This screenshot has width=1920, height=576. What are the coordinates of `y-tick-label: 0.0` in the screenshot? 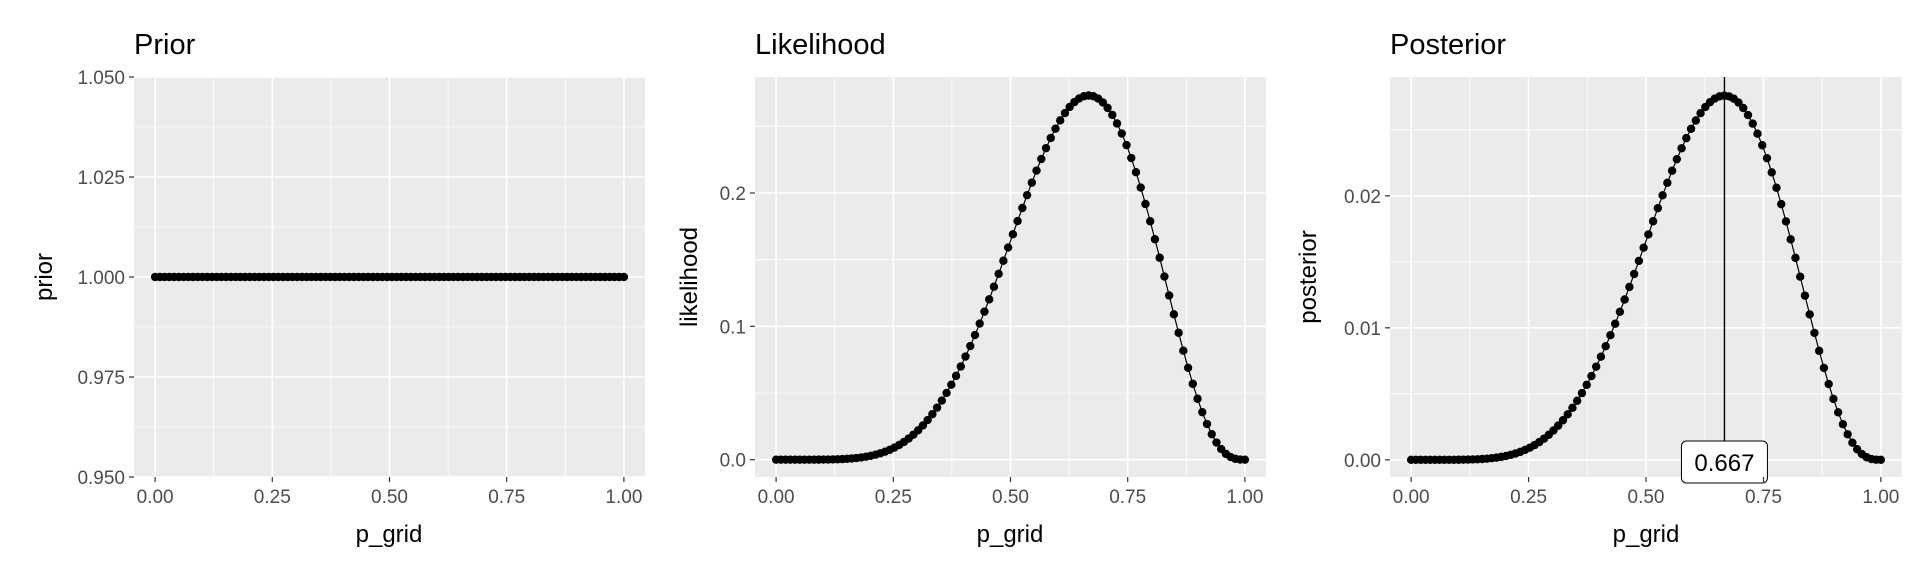 It's located at (733, 461).